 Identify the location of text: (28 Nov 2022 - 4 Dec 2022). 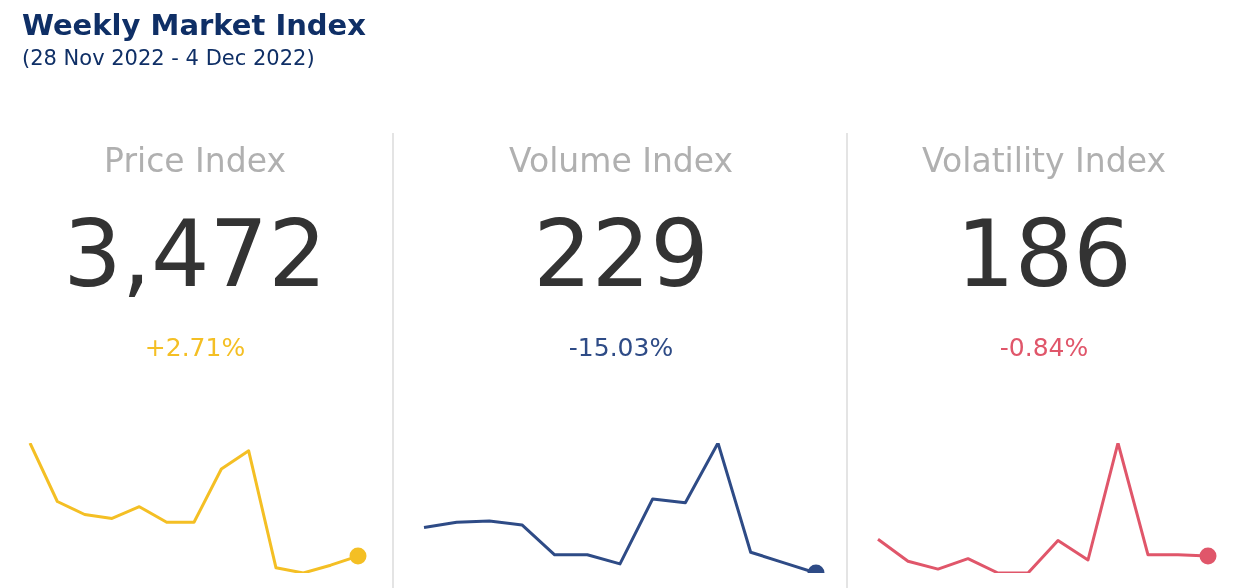
(169, 58).